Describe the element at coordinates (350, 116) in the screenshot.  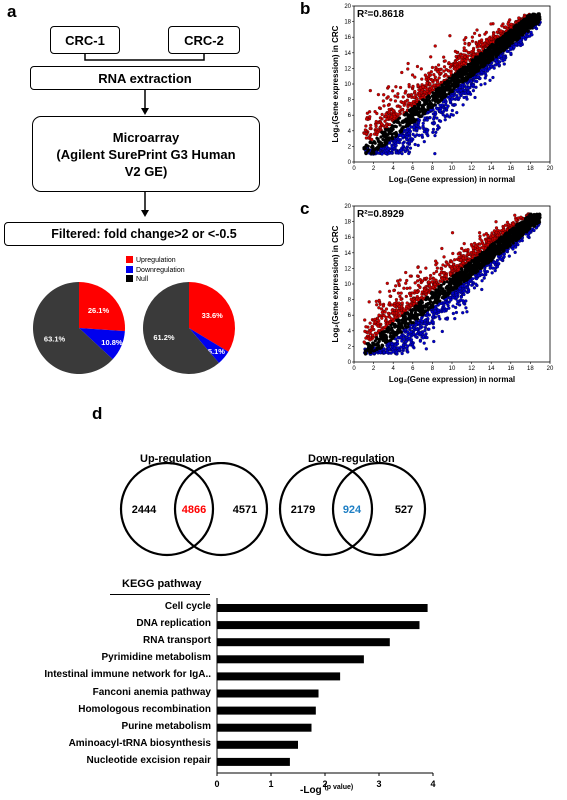
I see `scatter-b-y-tick-label: 6` at that location.